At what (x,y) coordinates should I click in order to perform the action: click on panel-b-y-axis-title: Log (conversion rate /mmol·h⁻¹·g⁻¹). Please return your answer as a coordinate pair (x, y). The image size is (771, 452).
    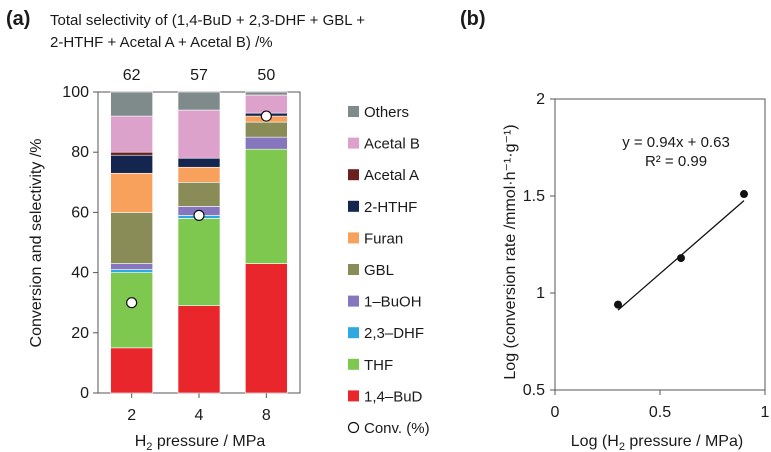
    Looking at the image, I should click on (510, 251).